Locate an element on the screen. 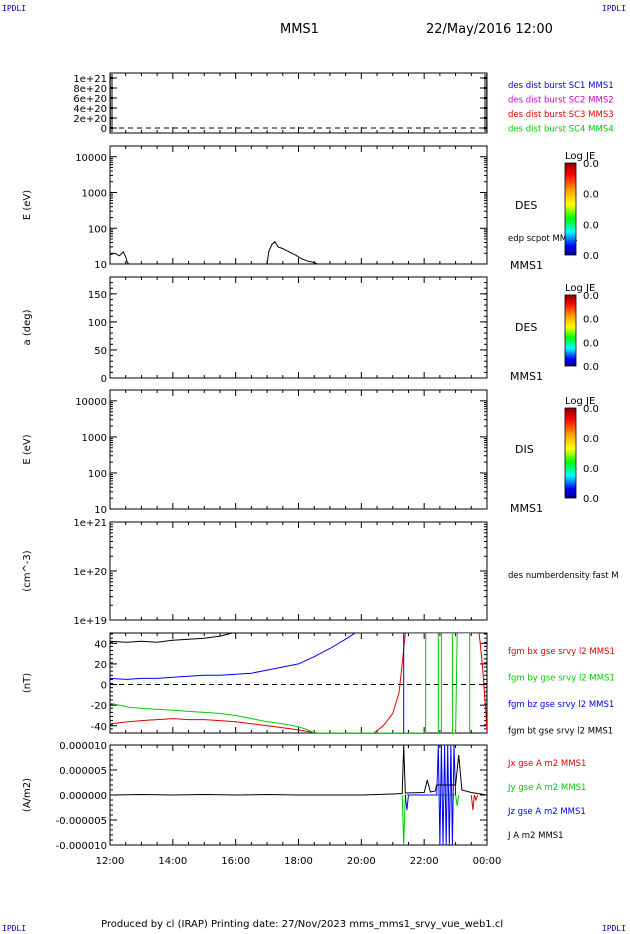 Image resolution: width=630 pixels, height=934 pixels. des-dist-burst-ytick-label: 2e+20 is located at coordinates (90, 119).